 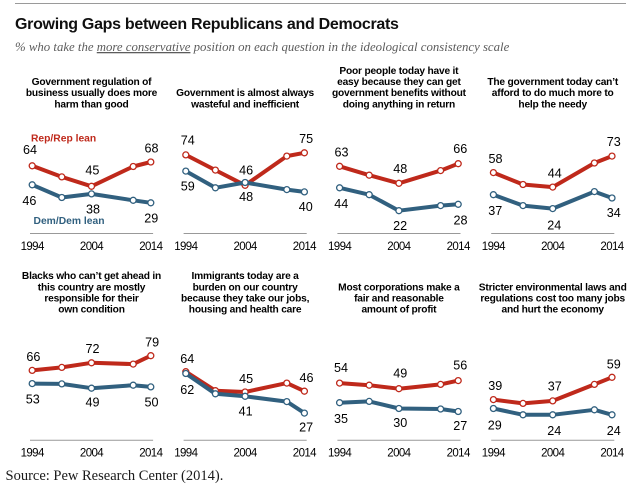 What do you see at coordinates (151, 148) in the screenshot?
I see `svg-text: 68` at bounding box center [151, 148].